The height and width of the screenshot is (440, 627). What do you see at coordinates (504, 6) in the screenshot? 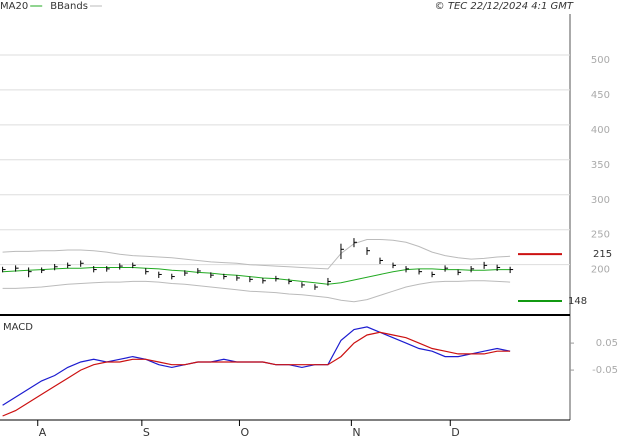
I see `source: © TEC 22/12/2024 4:1 GMT` at bounding box center [504, 6].